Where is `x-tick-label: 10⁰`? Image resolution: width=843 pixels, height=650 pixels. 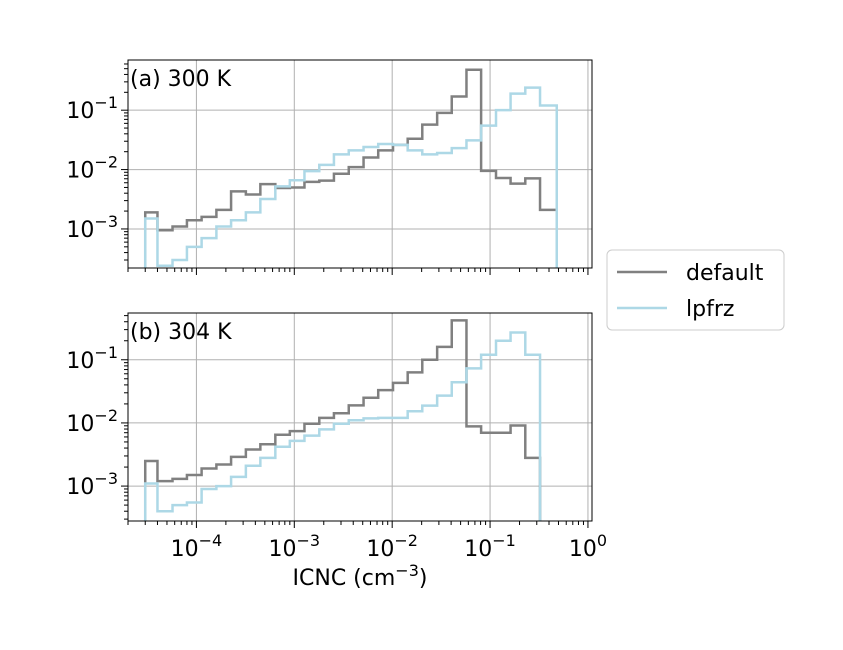 x-tick-label: 10⁰ is located at coordinates (588, 546).